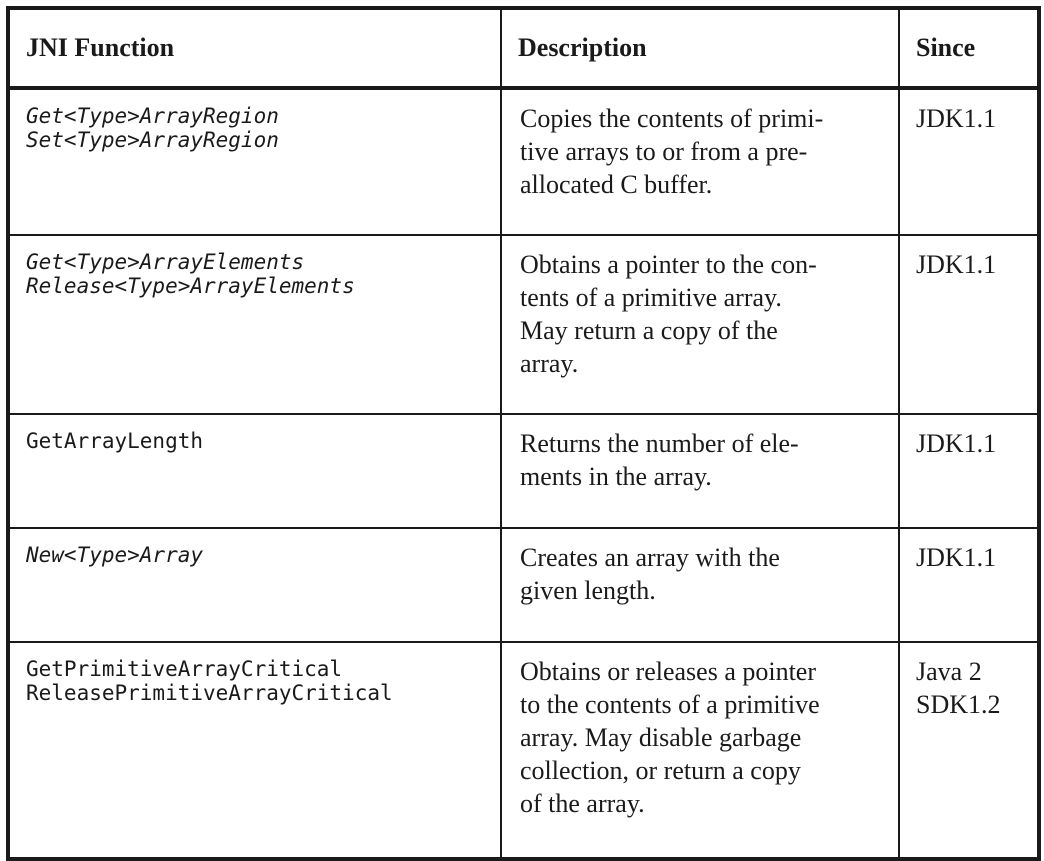 The height and width of the screenshot is (861, 1044). I want to click on function-name: Get<Type>ArrayRegion, so click(152, 116).